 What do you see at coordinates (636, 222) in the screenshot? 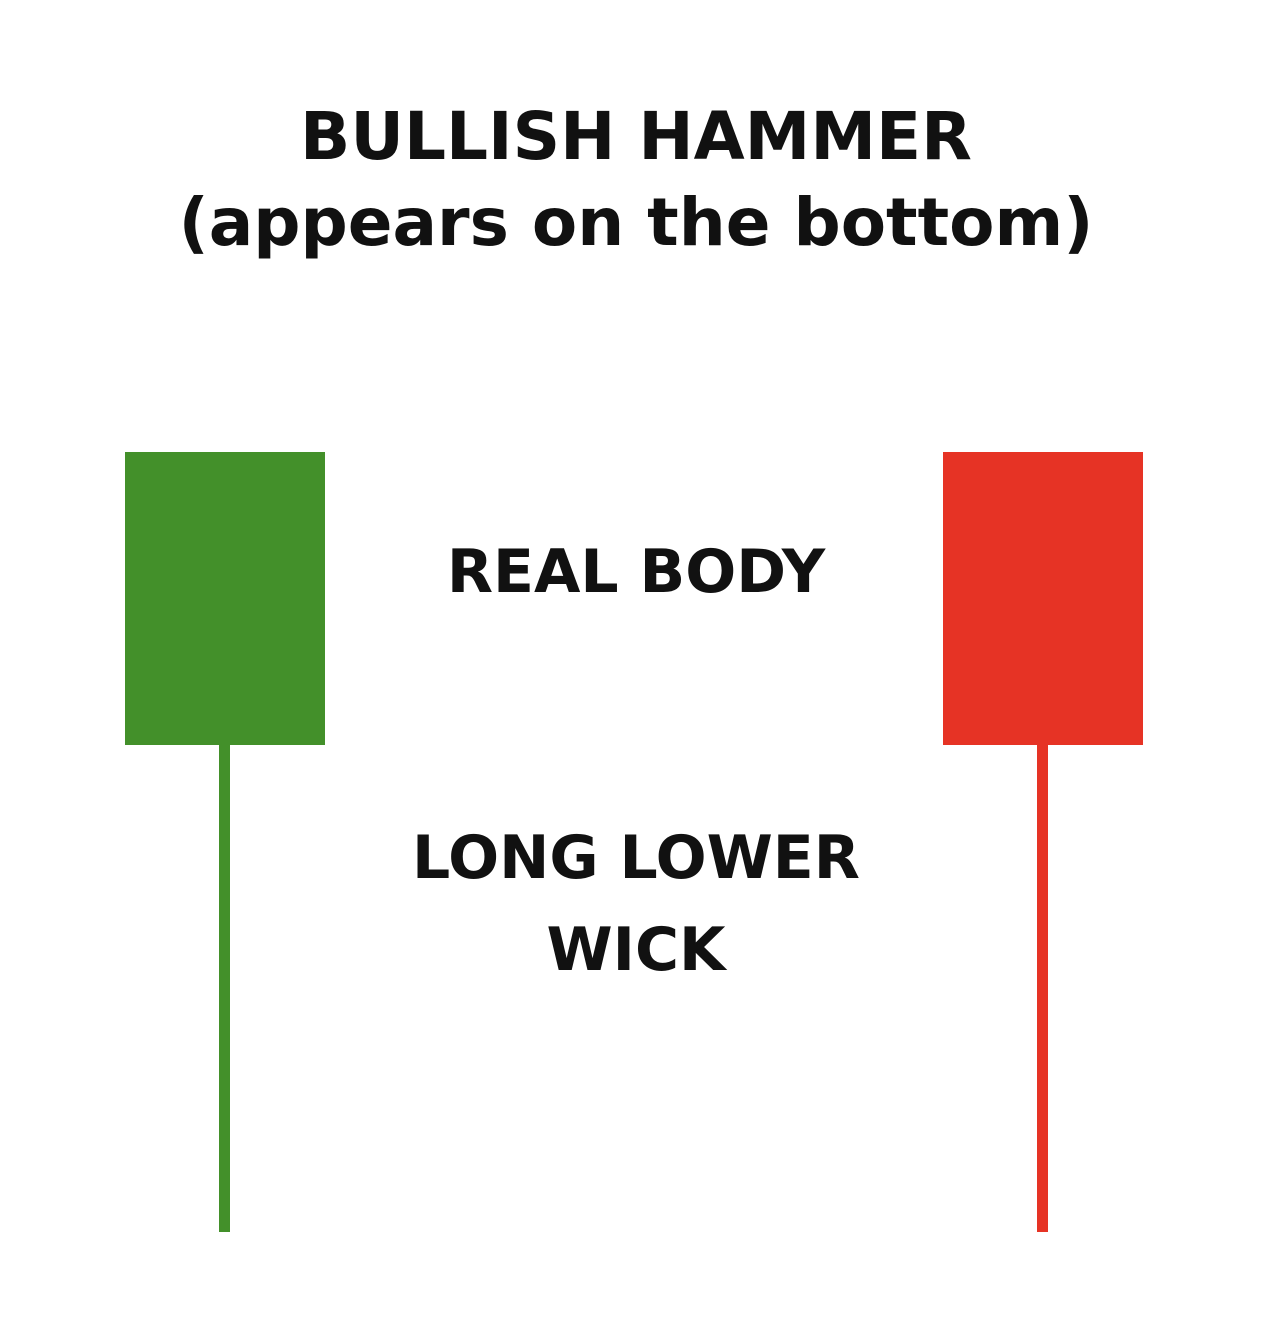
I see `title-line-2: (appears on the bottom)` at bounding box center [636, 222].